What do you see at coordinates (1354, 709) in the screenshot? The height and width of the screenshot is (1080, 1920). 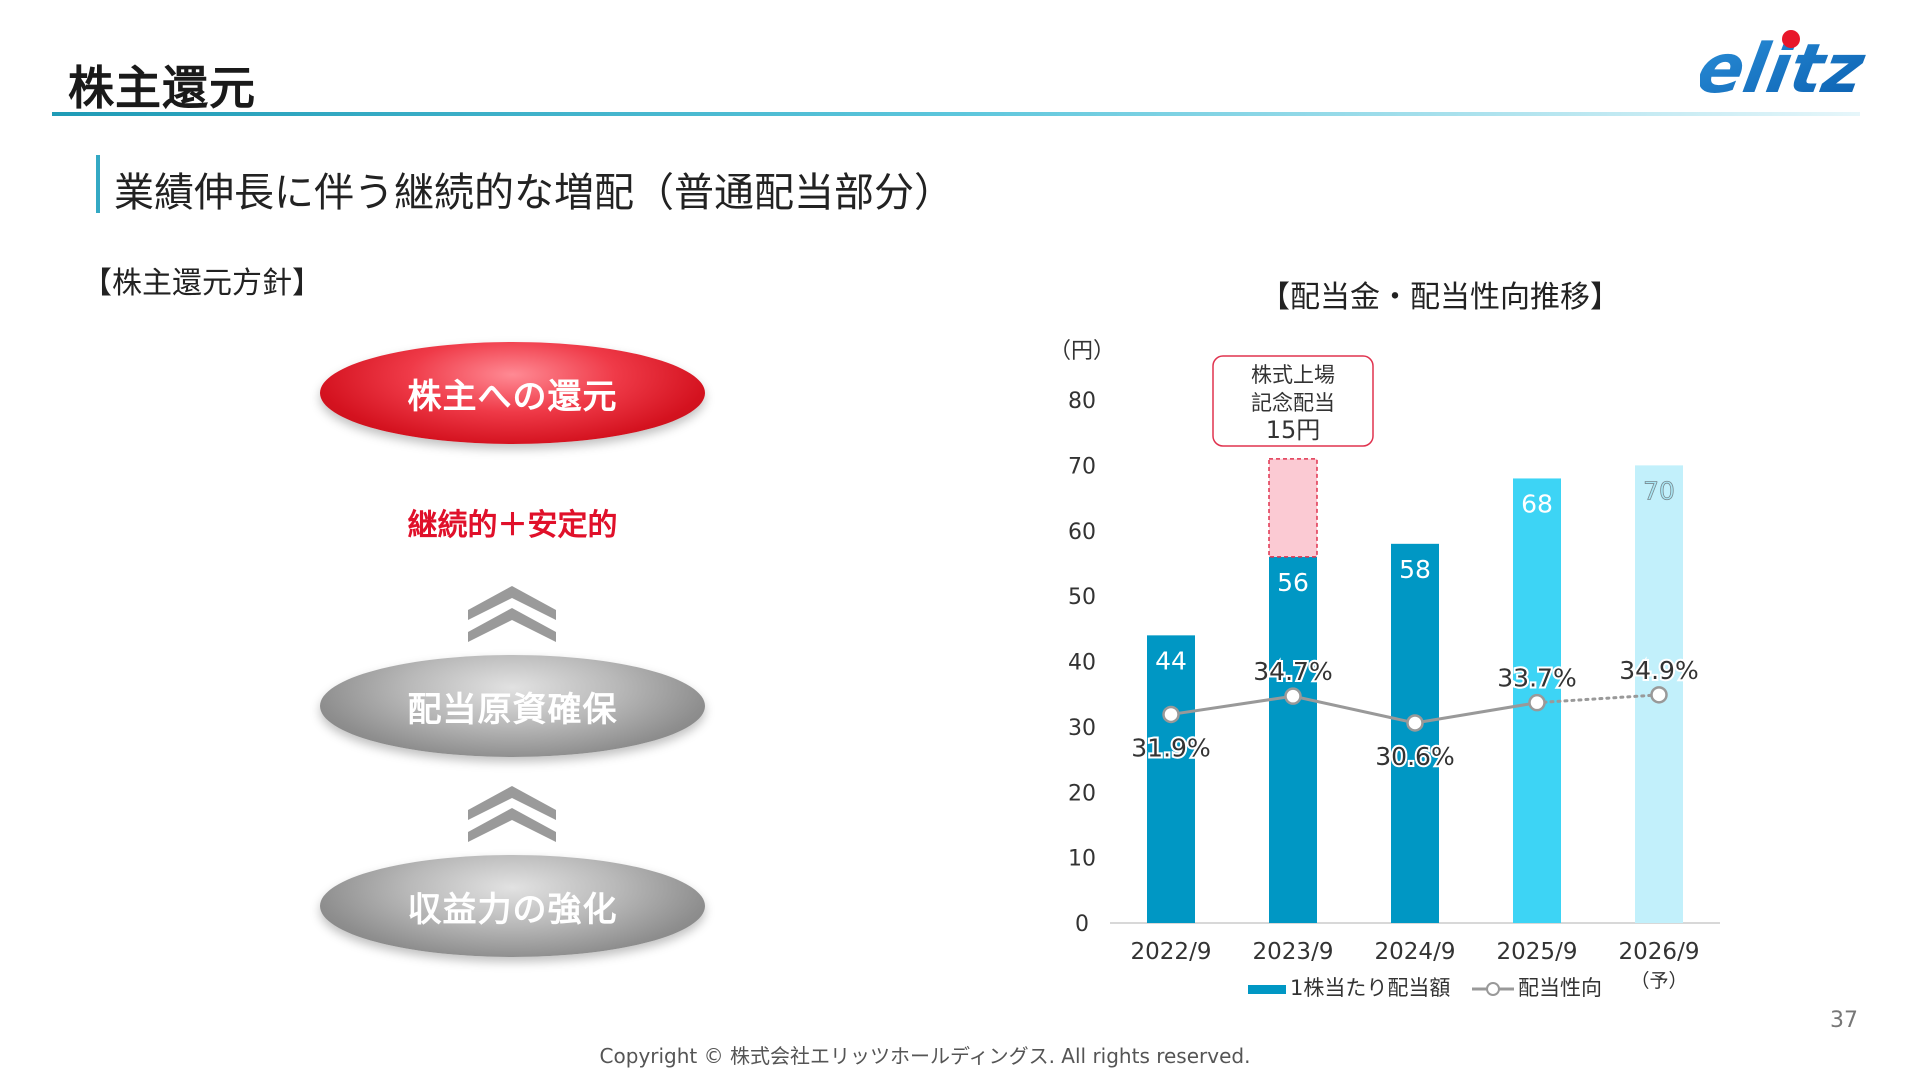 I see `payout-ratio-line` at bounding box center [1354, 709].